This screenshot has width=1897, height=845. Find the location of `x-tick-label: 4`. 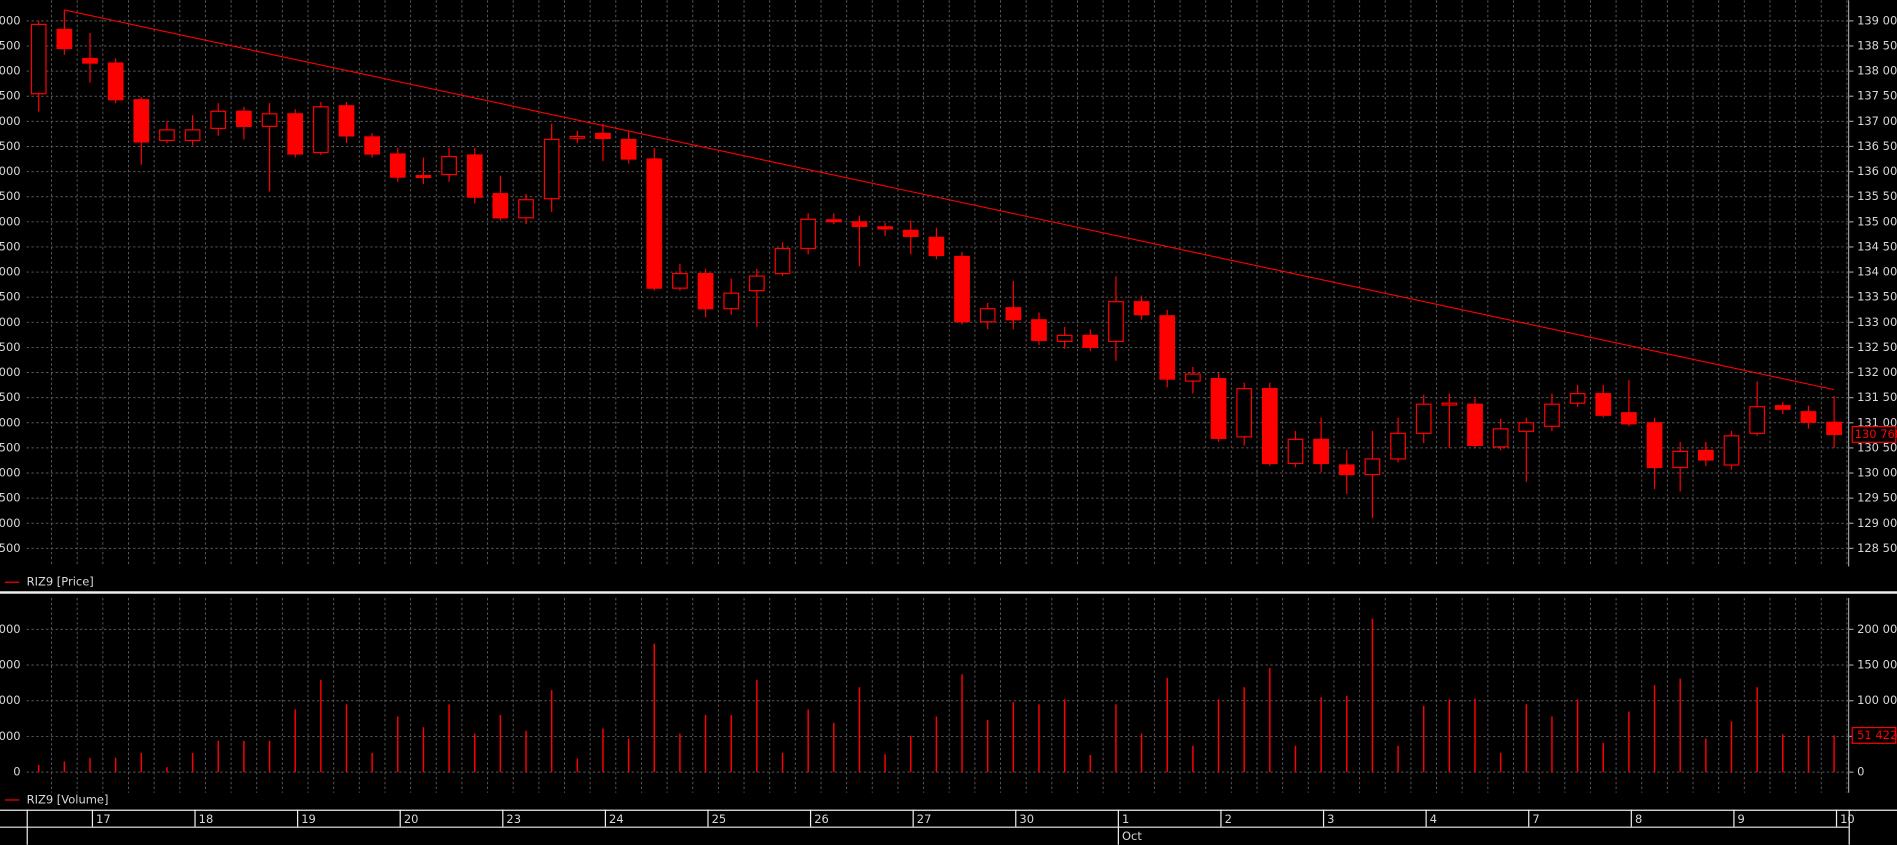

x-tick-label: 4 is located at coordinates (1433, 819).